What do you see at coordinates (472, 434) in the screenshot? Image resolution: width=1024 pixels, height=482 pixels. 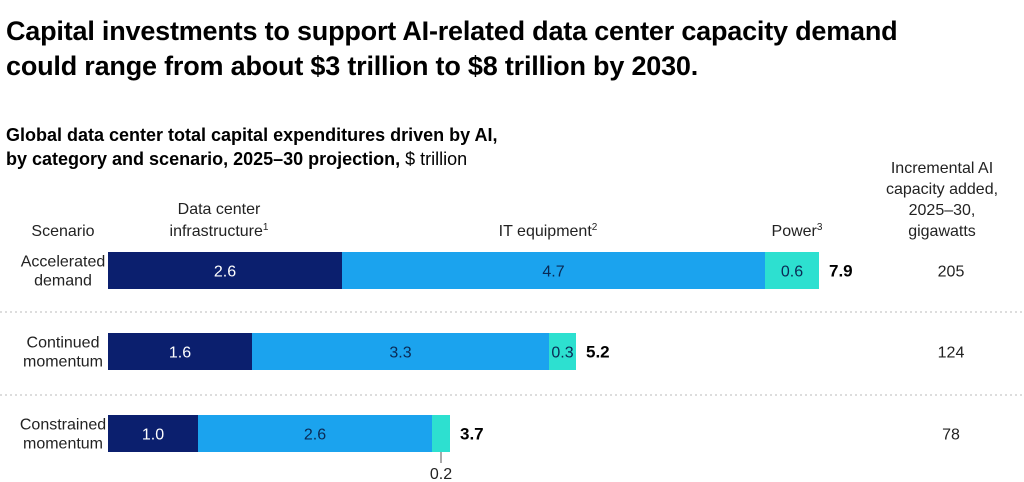 I see `total-value-label: 3.7` at bounding box center [472, 434].